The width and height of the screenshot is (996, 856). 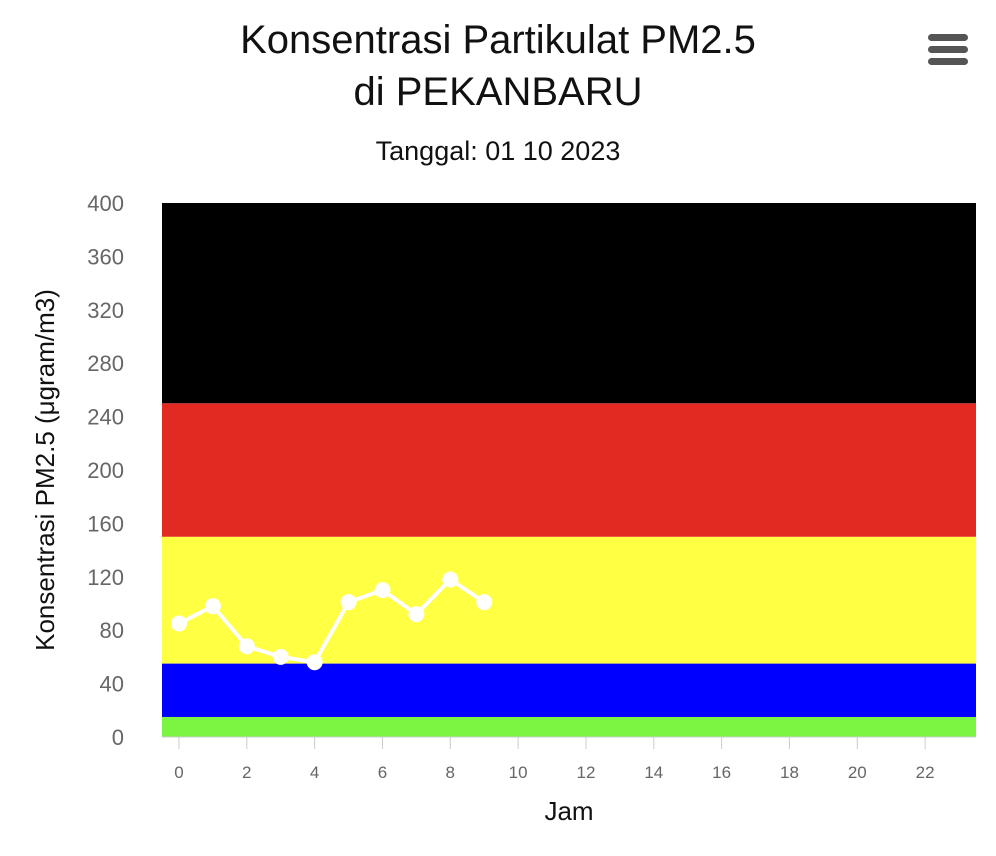 I want to click on series-layer, so click(x=331, y=621).